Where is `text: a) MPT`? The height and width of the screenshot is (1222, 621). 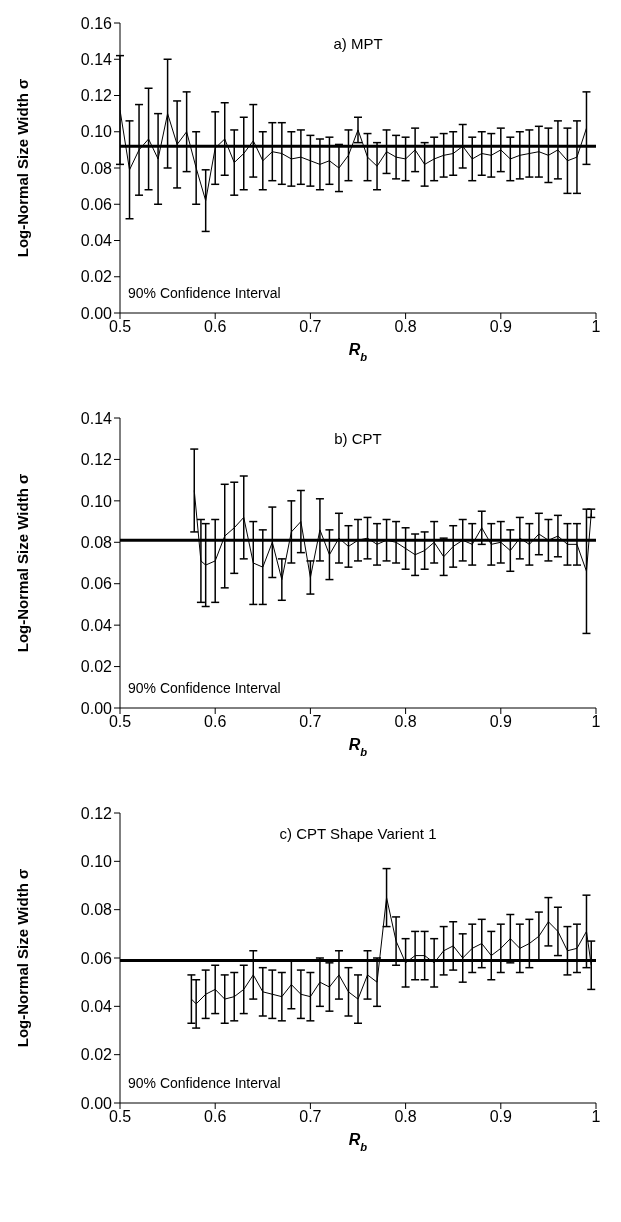 text: a) MPT is located at coordinates (358, 43).